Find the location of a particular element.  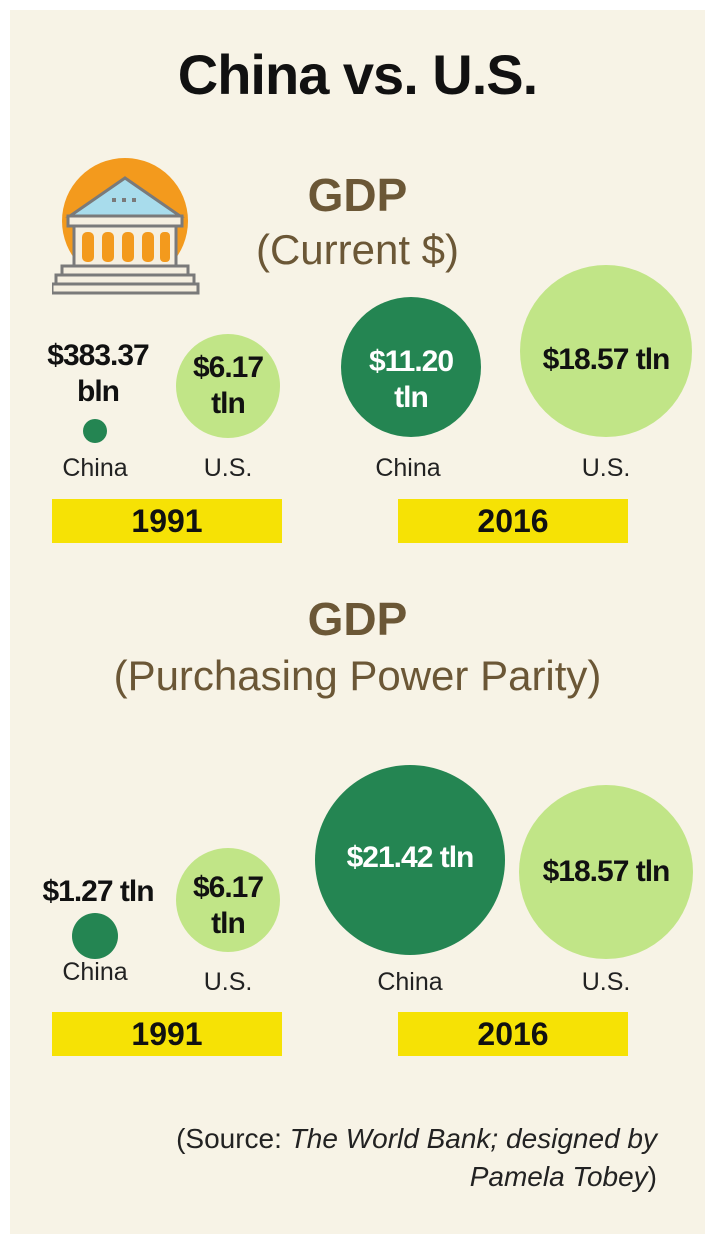

source-suffix: ) is located at coordinates (652, 1176).